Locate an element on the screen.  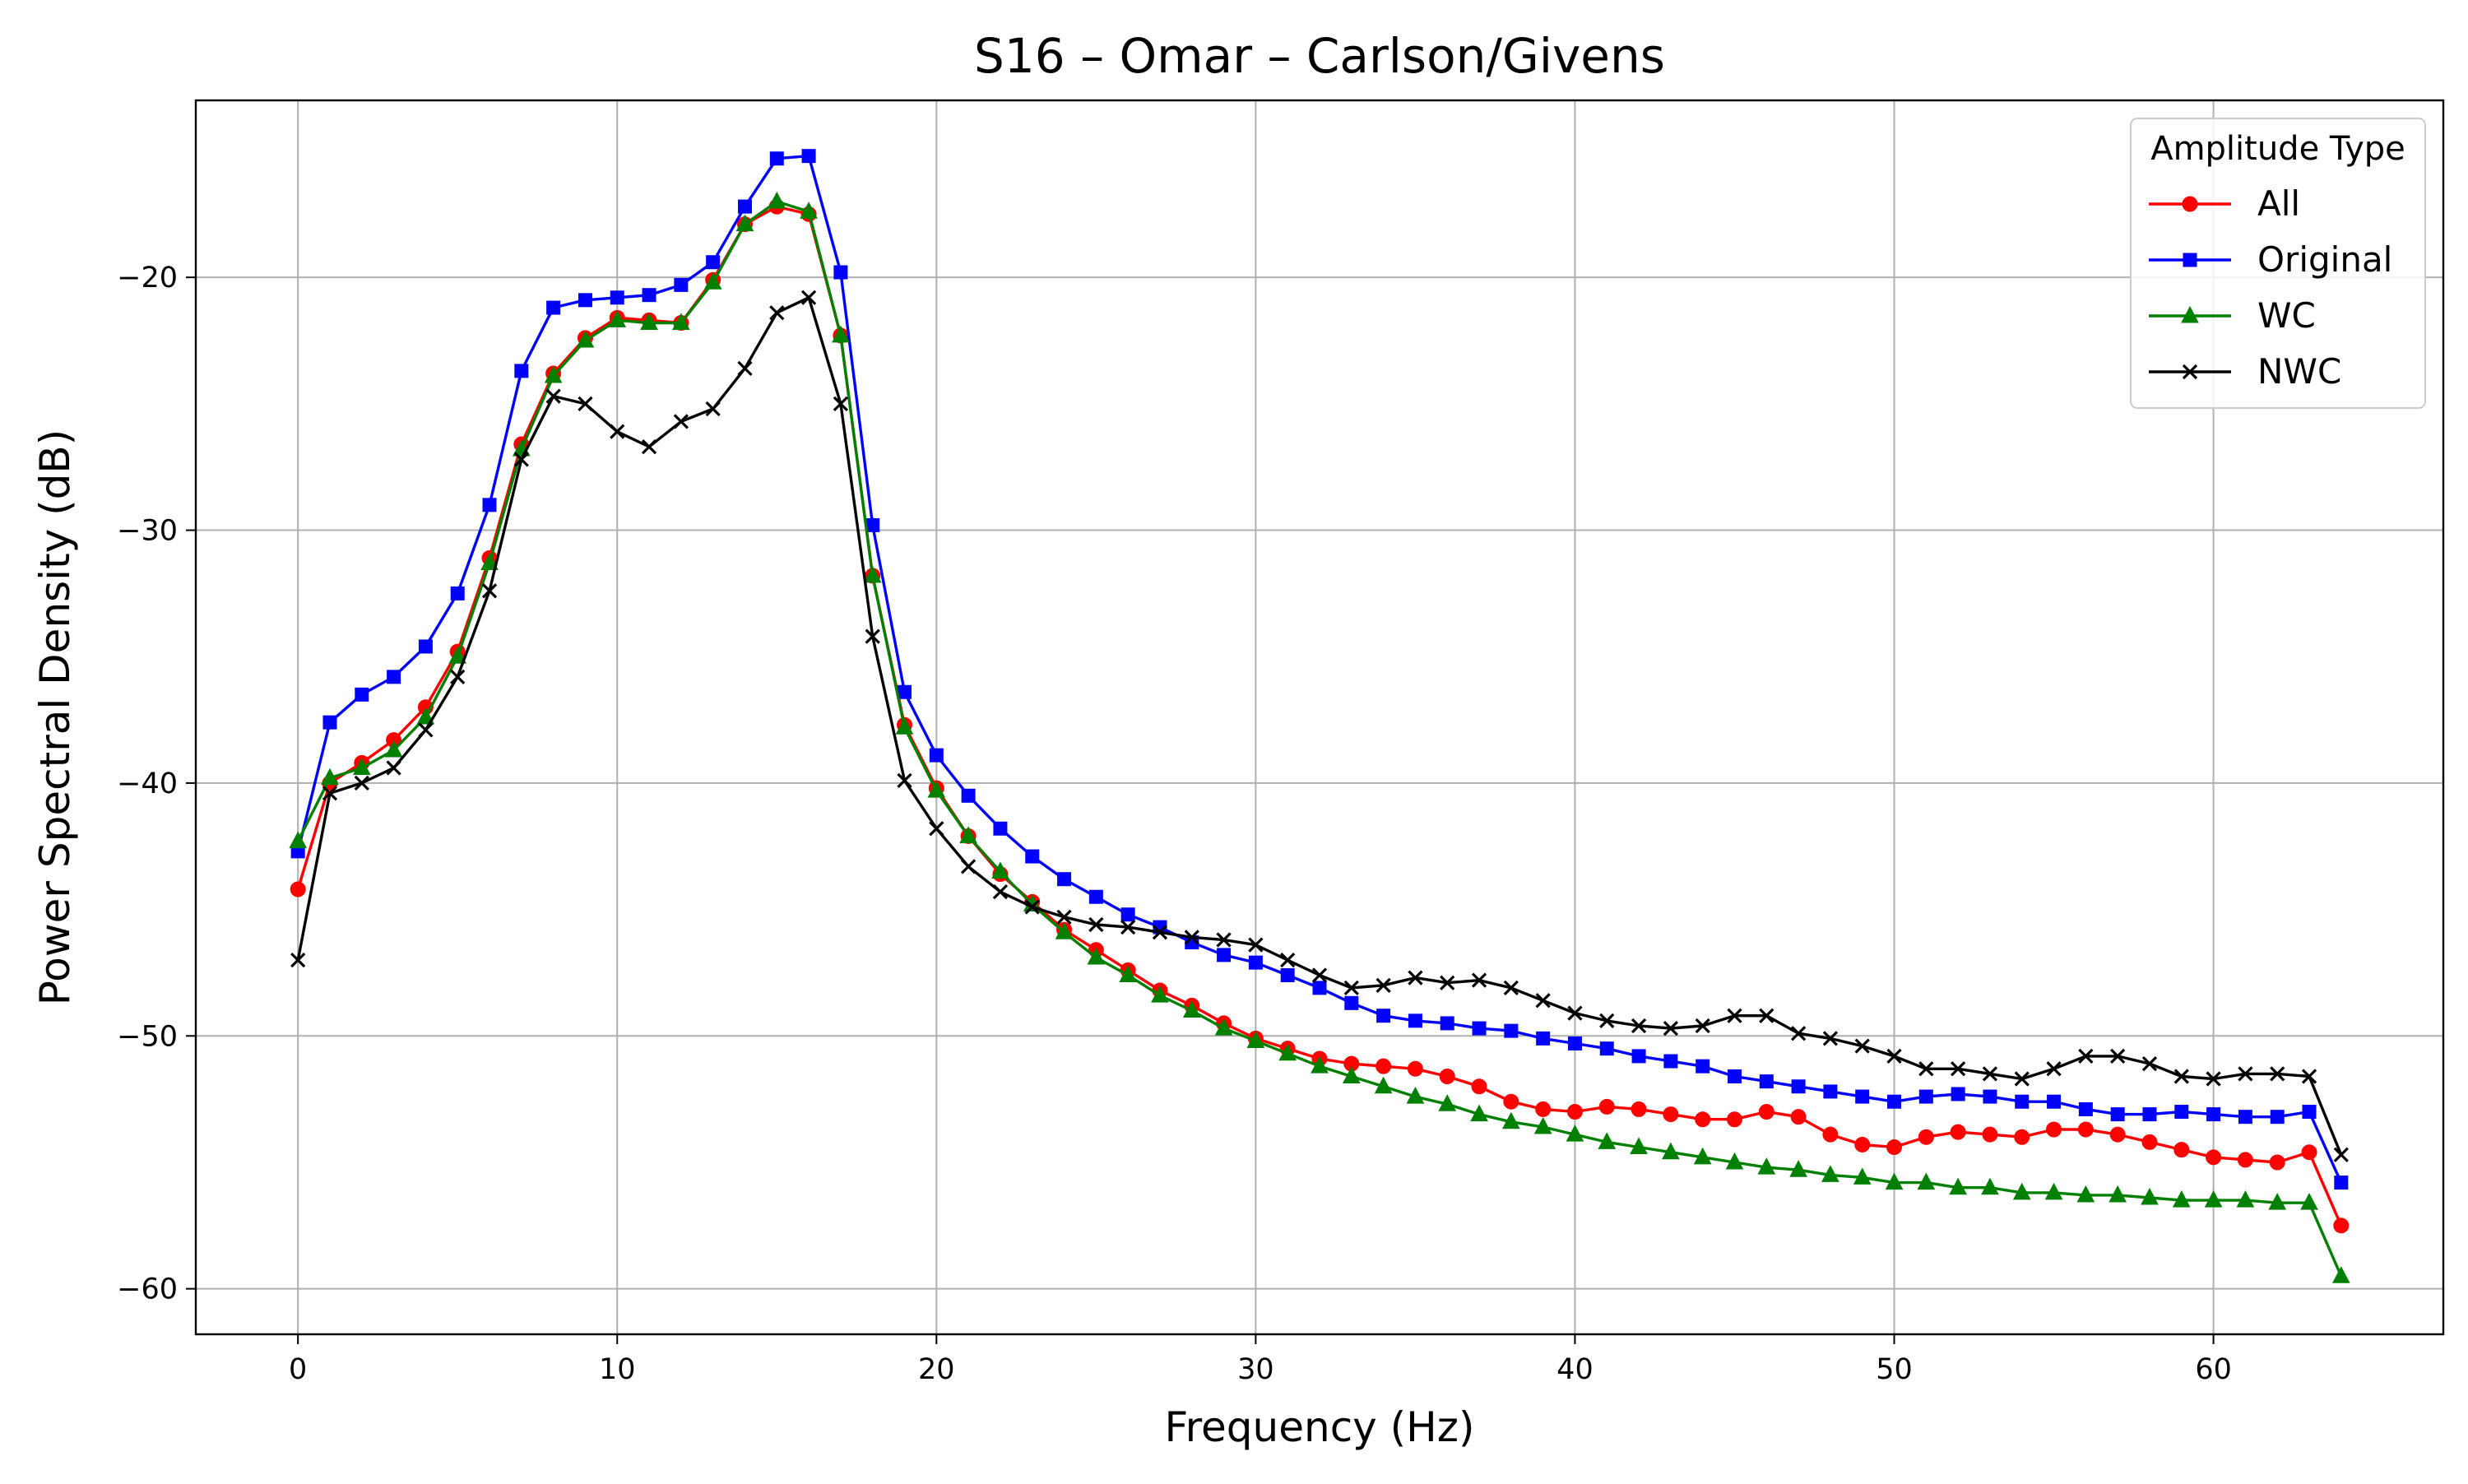
legend-entry-nwc: NWC is located at coordinates (2245, 371).